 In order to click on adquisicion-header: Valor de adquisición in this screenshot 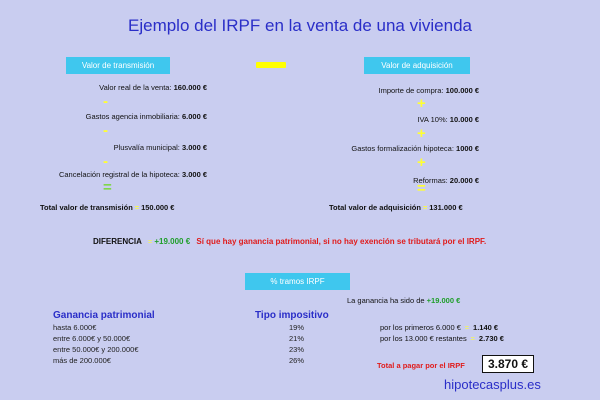, I will do `click(417, 65)`.